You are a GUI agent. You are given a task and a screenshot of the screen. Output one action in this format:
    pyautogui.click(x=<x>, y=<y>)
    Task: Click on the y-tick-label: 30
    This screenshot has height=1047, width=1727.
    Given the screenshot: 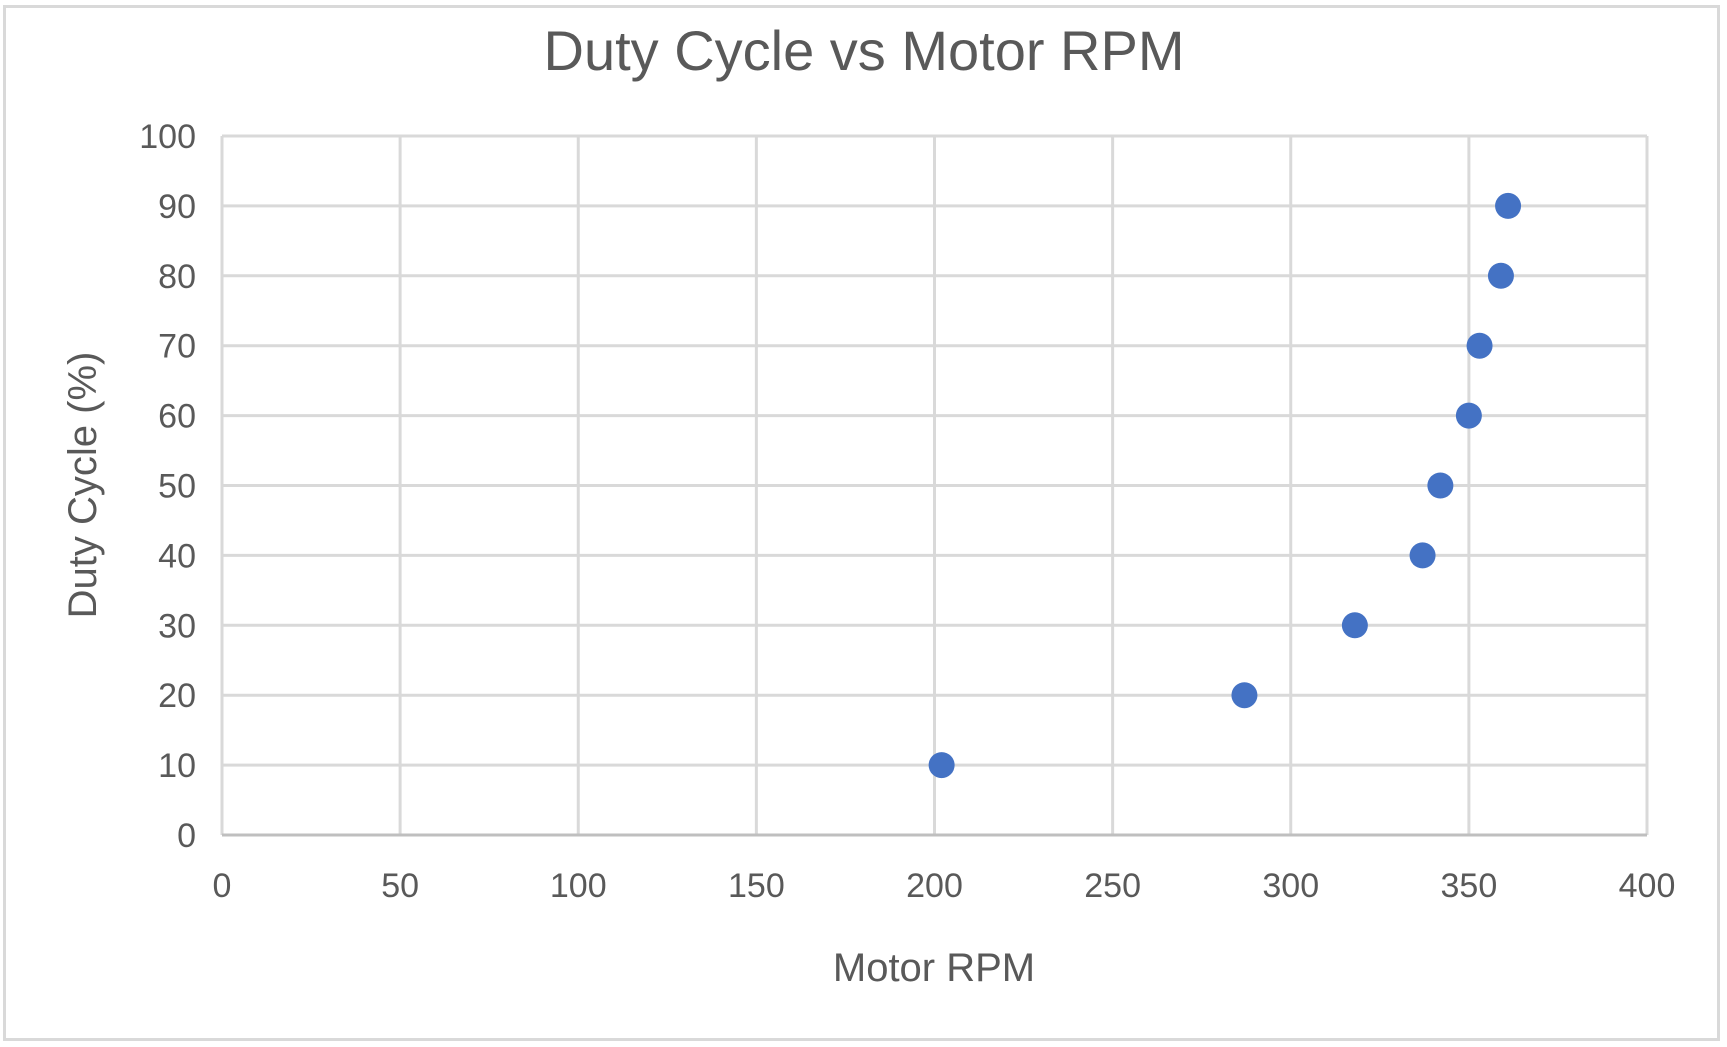 What is the action you would take?
    pyautogui.click(x=177, y=626)
    